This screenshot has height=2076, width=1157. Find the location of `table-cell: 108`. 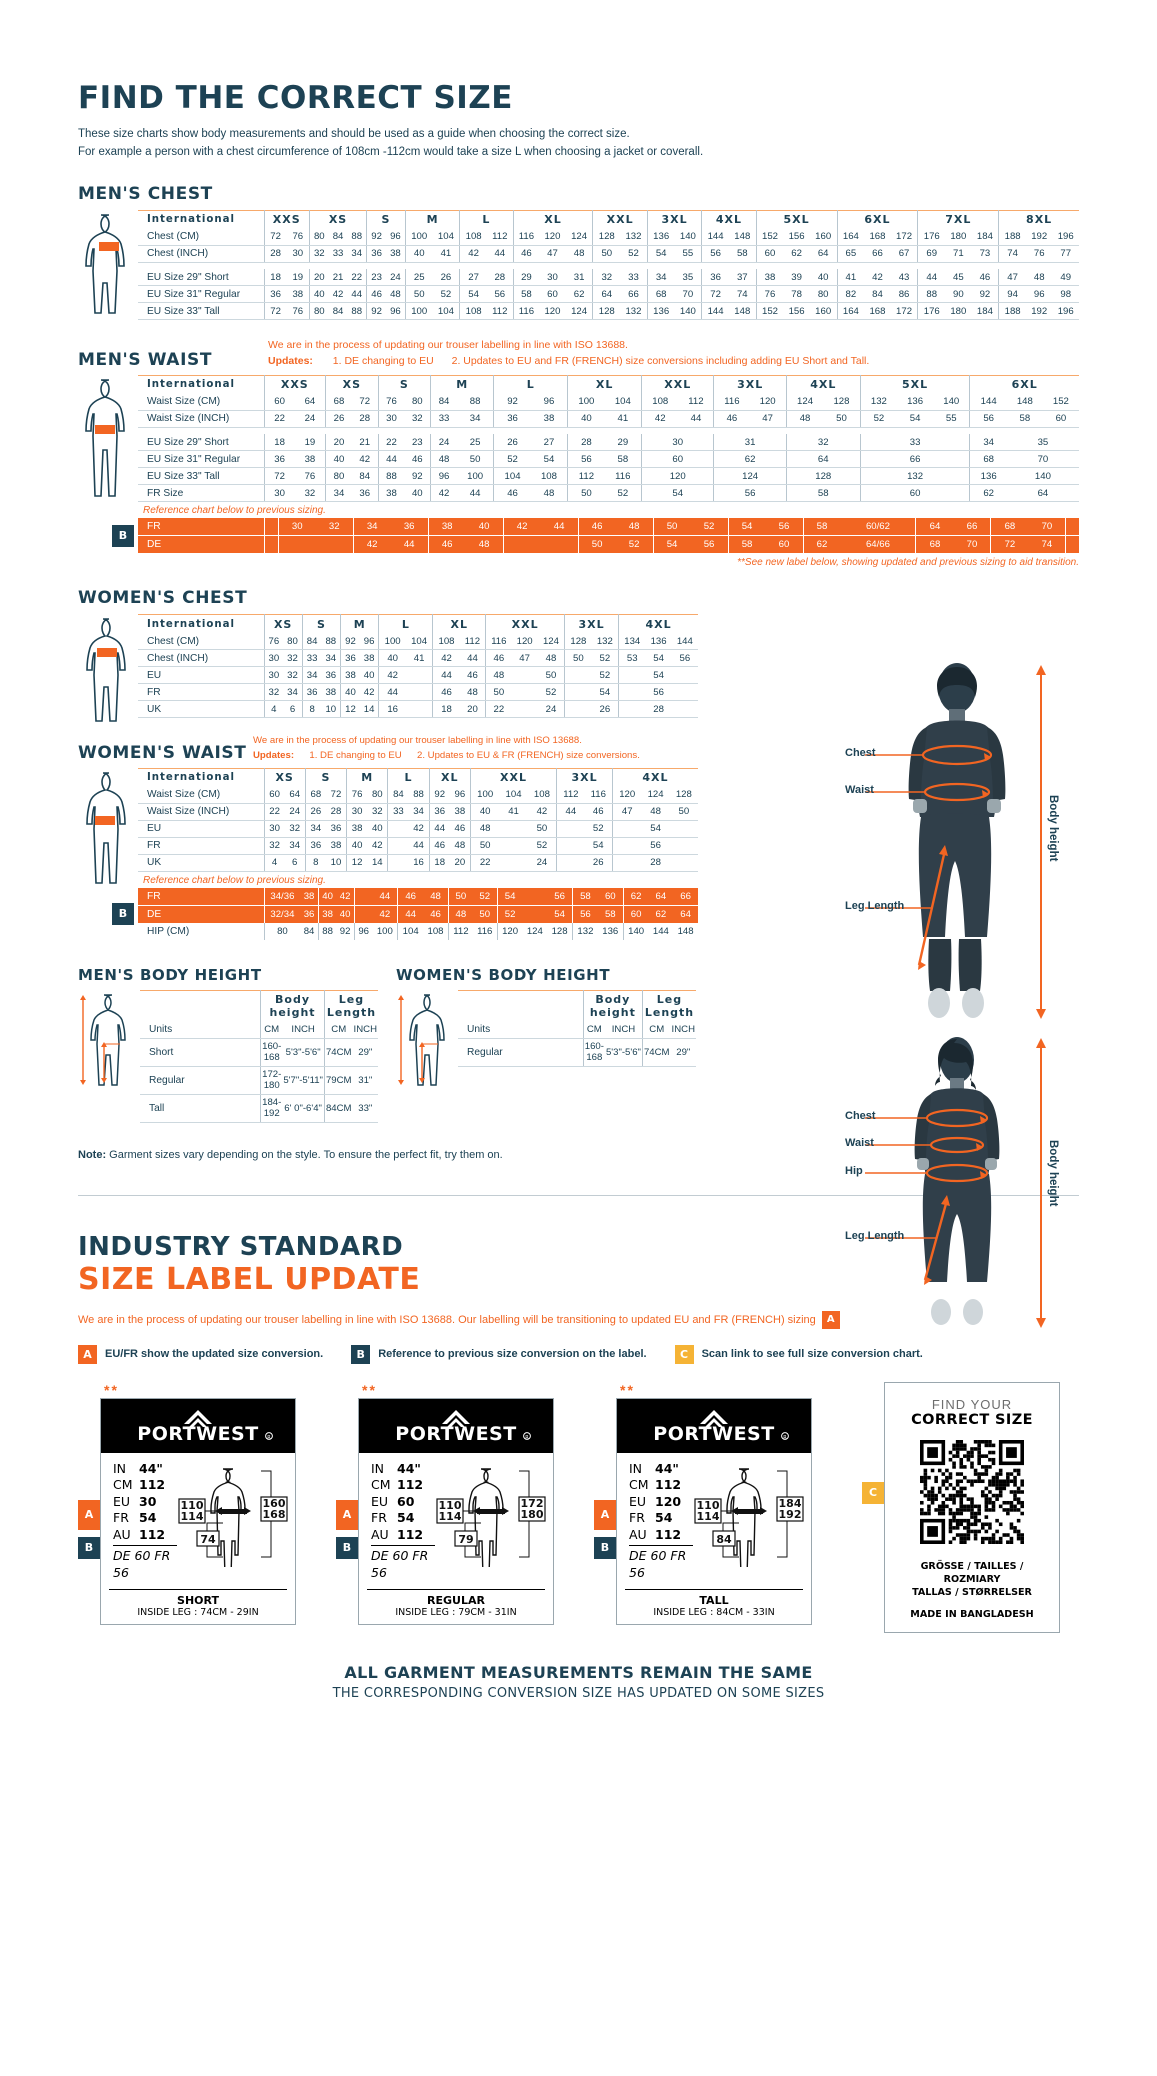

table-cell: 108 is located at coordinates (473, 237).